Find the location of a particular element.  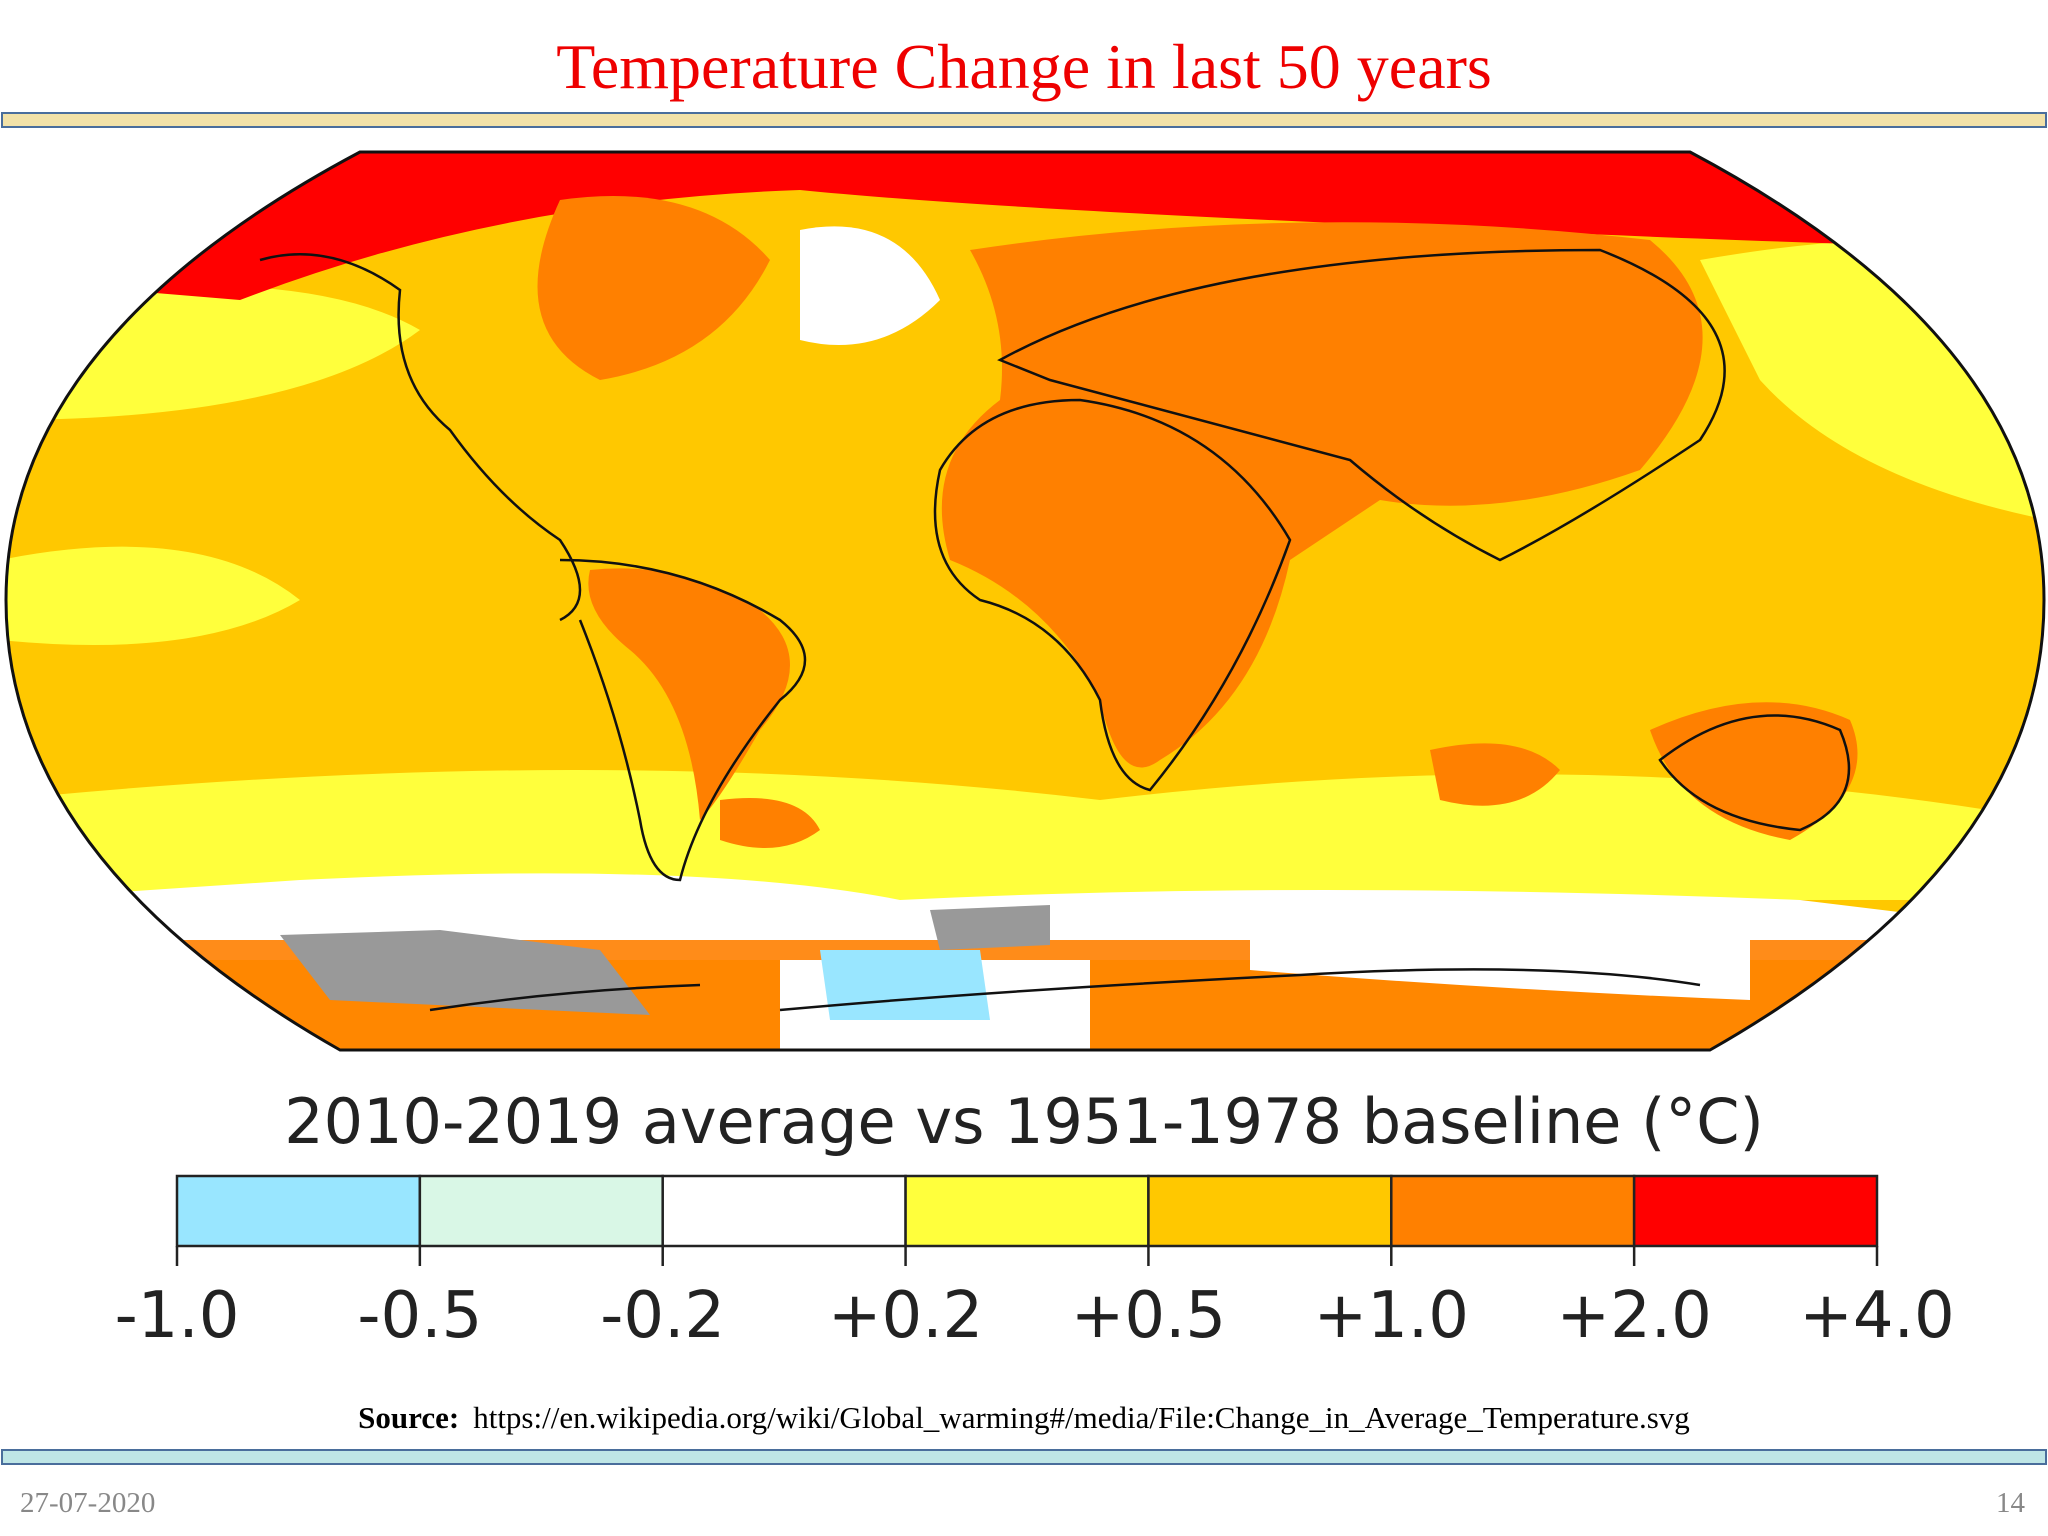

page-number: 14 is located at coordinates (2011, 1503).